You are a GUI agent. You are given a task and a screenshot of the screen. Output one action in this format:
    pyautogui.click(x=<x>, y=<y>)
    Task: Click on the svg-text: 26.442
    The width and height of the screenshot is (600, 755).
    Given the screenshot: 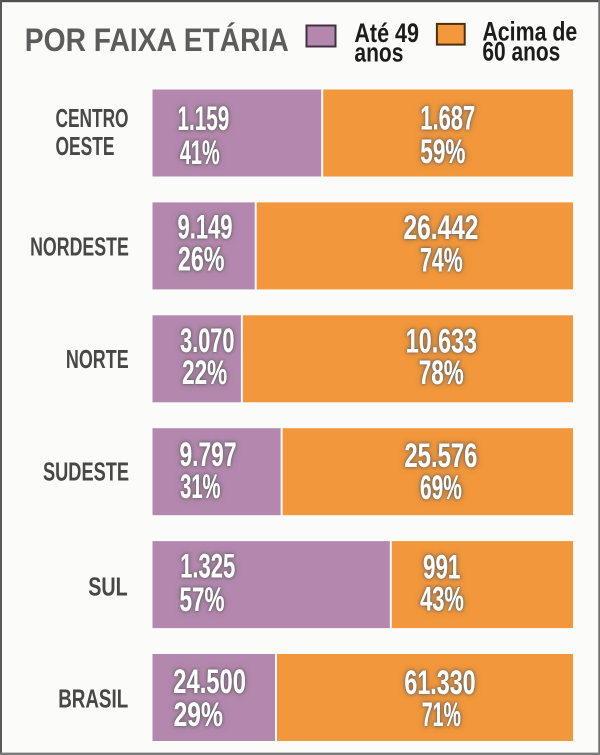 What is the action you would take?
    pyautogui.click(x=441, y=228)
    